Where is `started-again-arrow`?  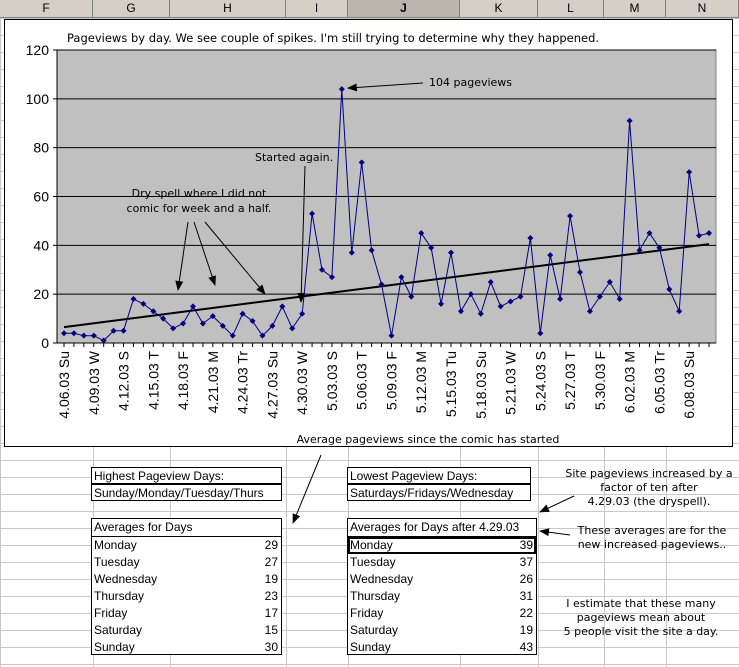
started-again-arrow is located at coordinates (301, 234).